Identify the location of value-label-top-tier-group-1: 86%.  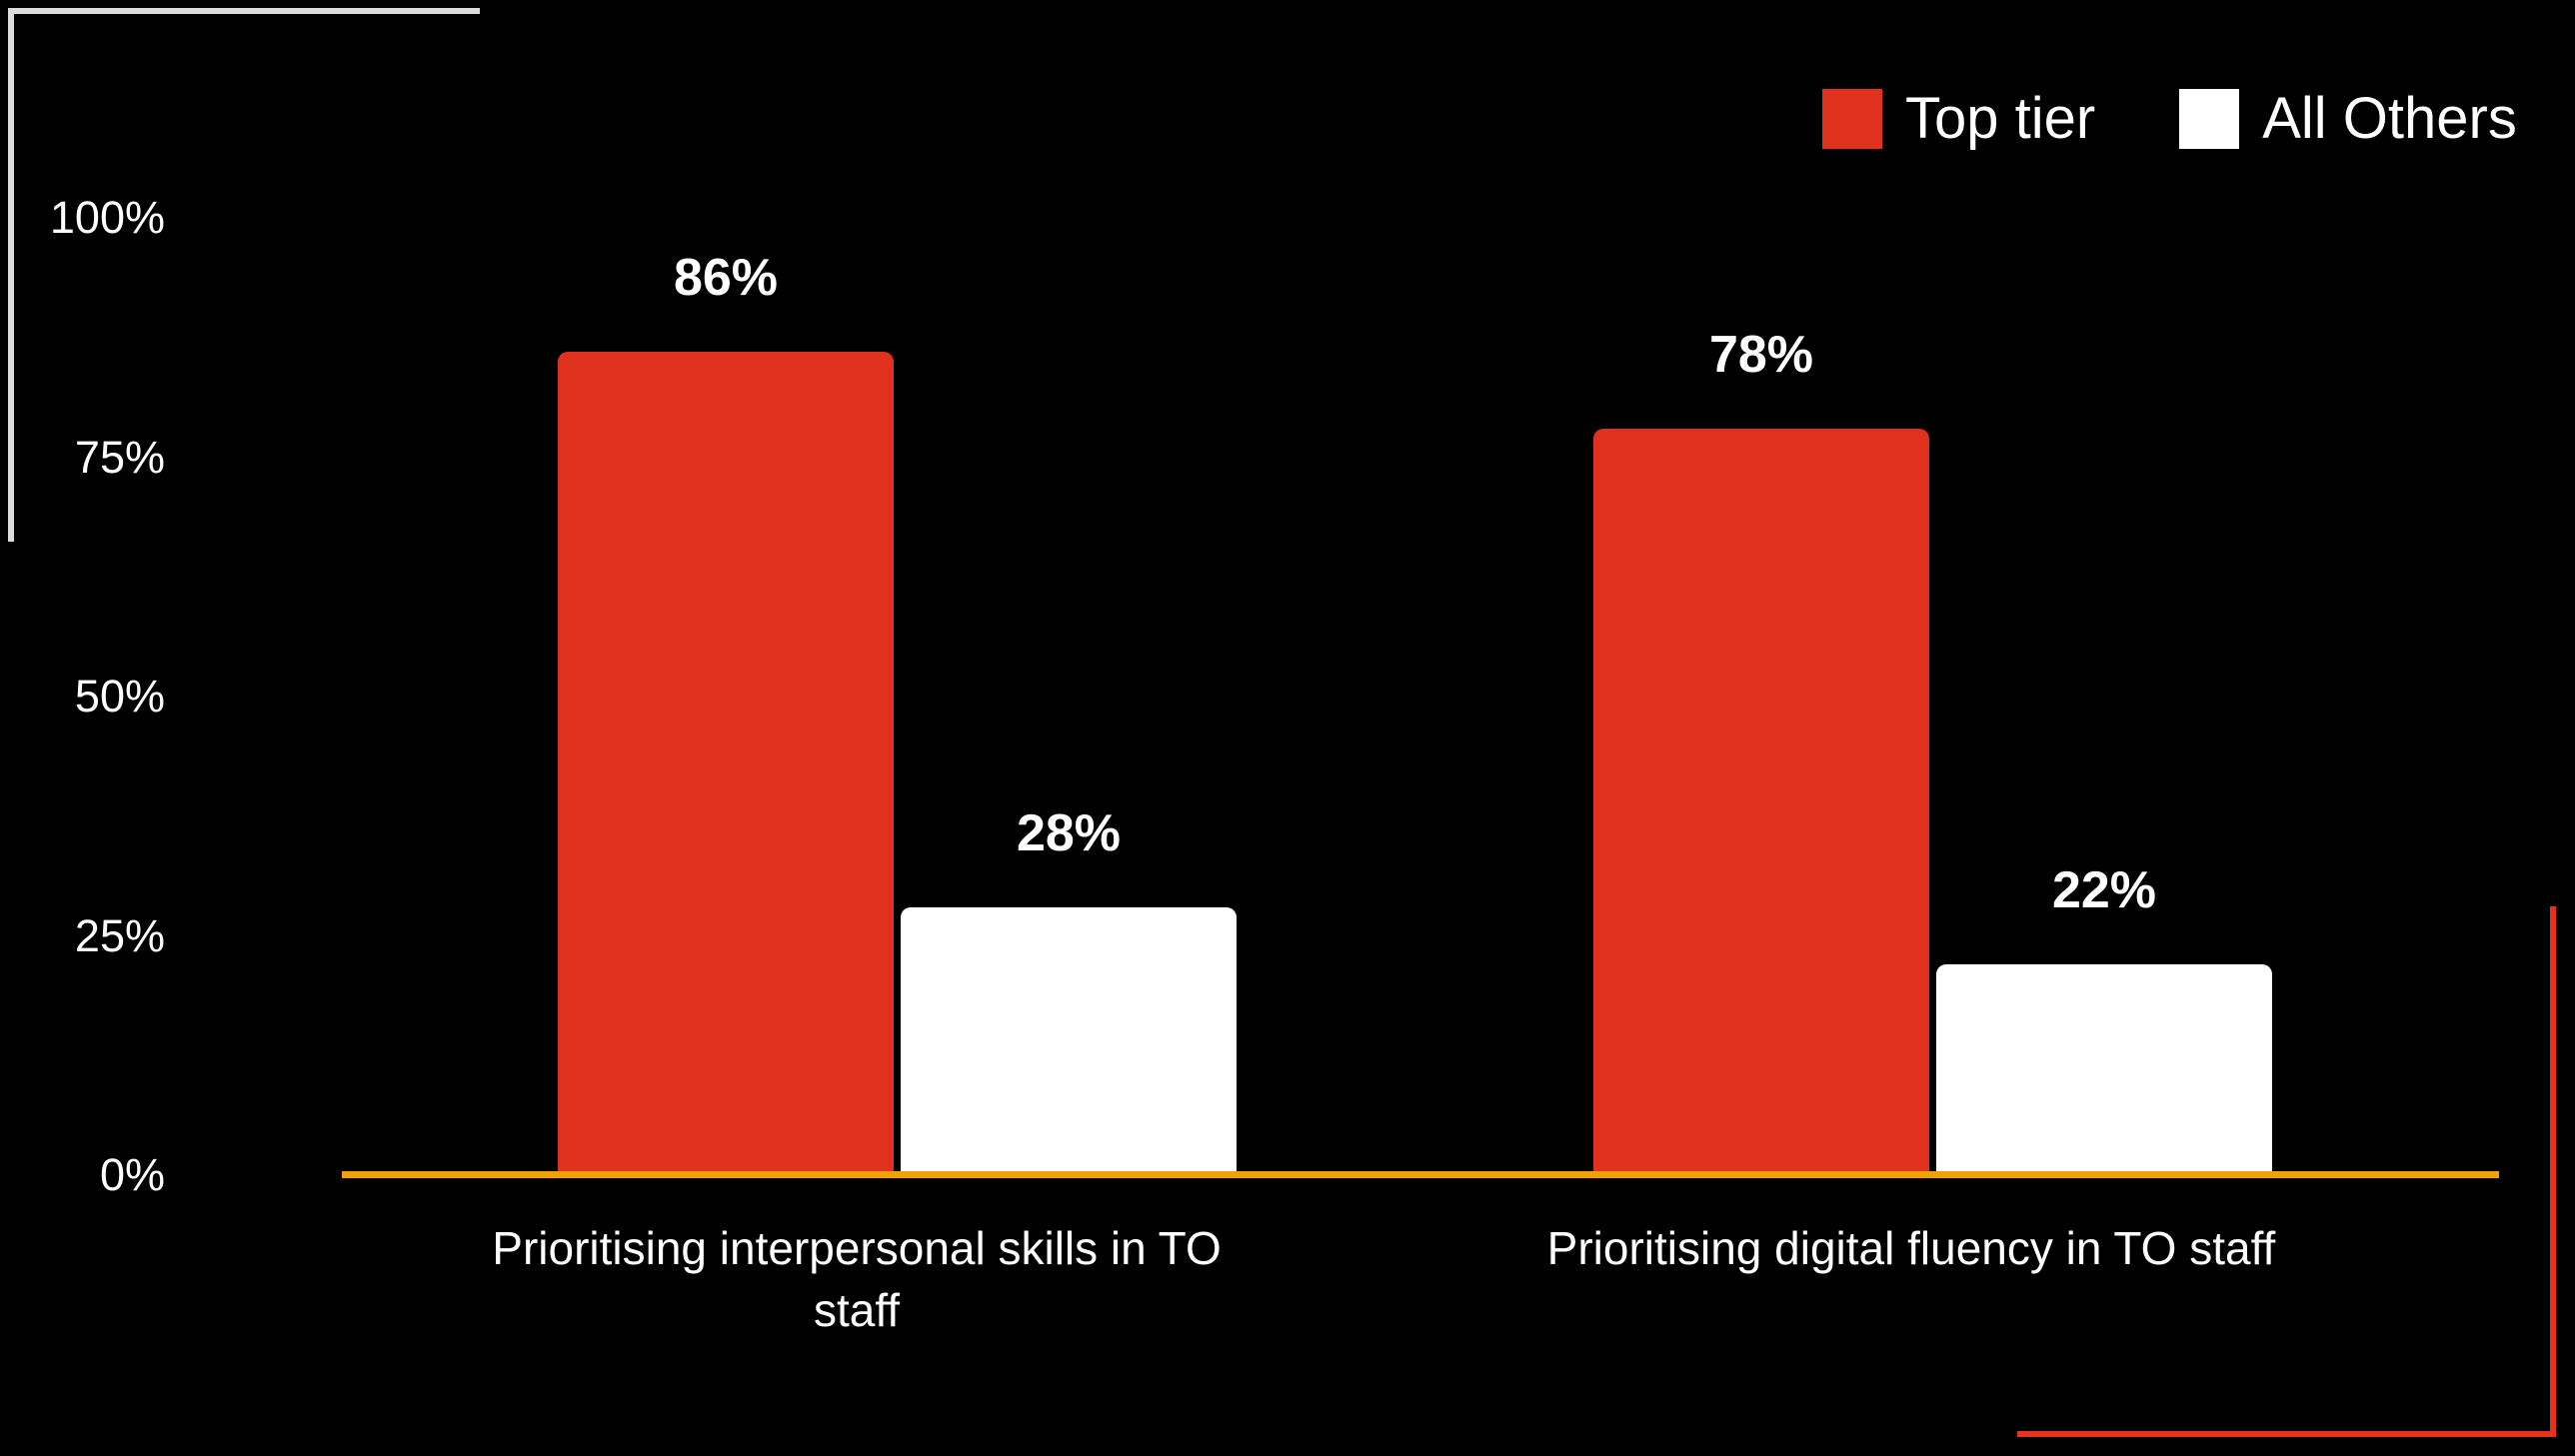
(726, 278).